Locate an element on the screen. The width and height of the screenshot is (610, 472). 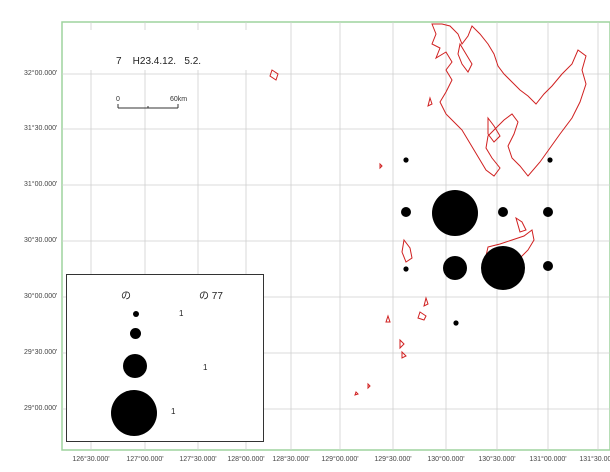
latitude-label: 29°30.000' is located at coordinates (41, 352).